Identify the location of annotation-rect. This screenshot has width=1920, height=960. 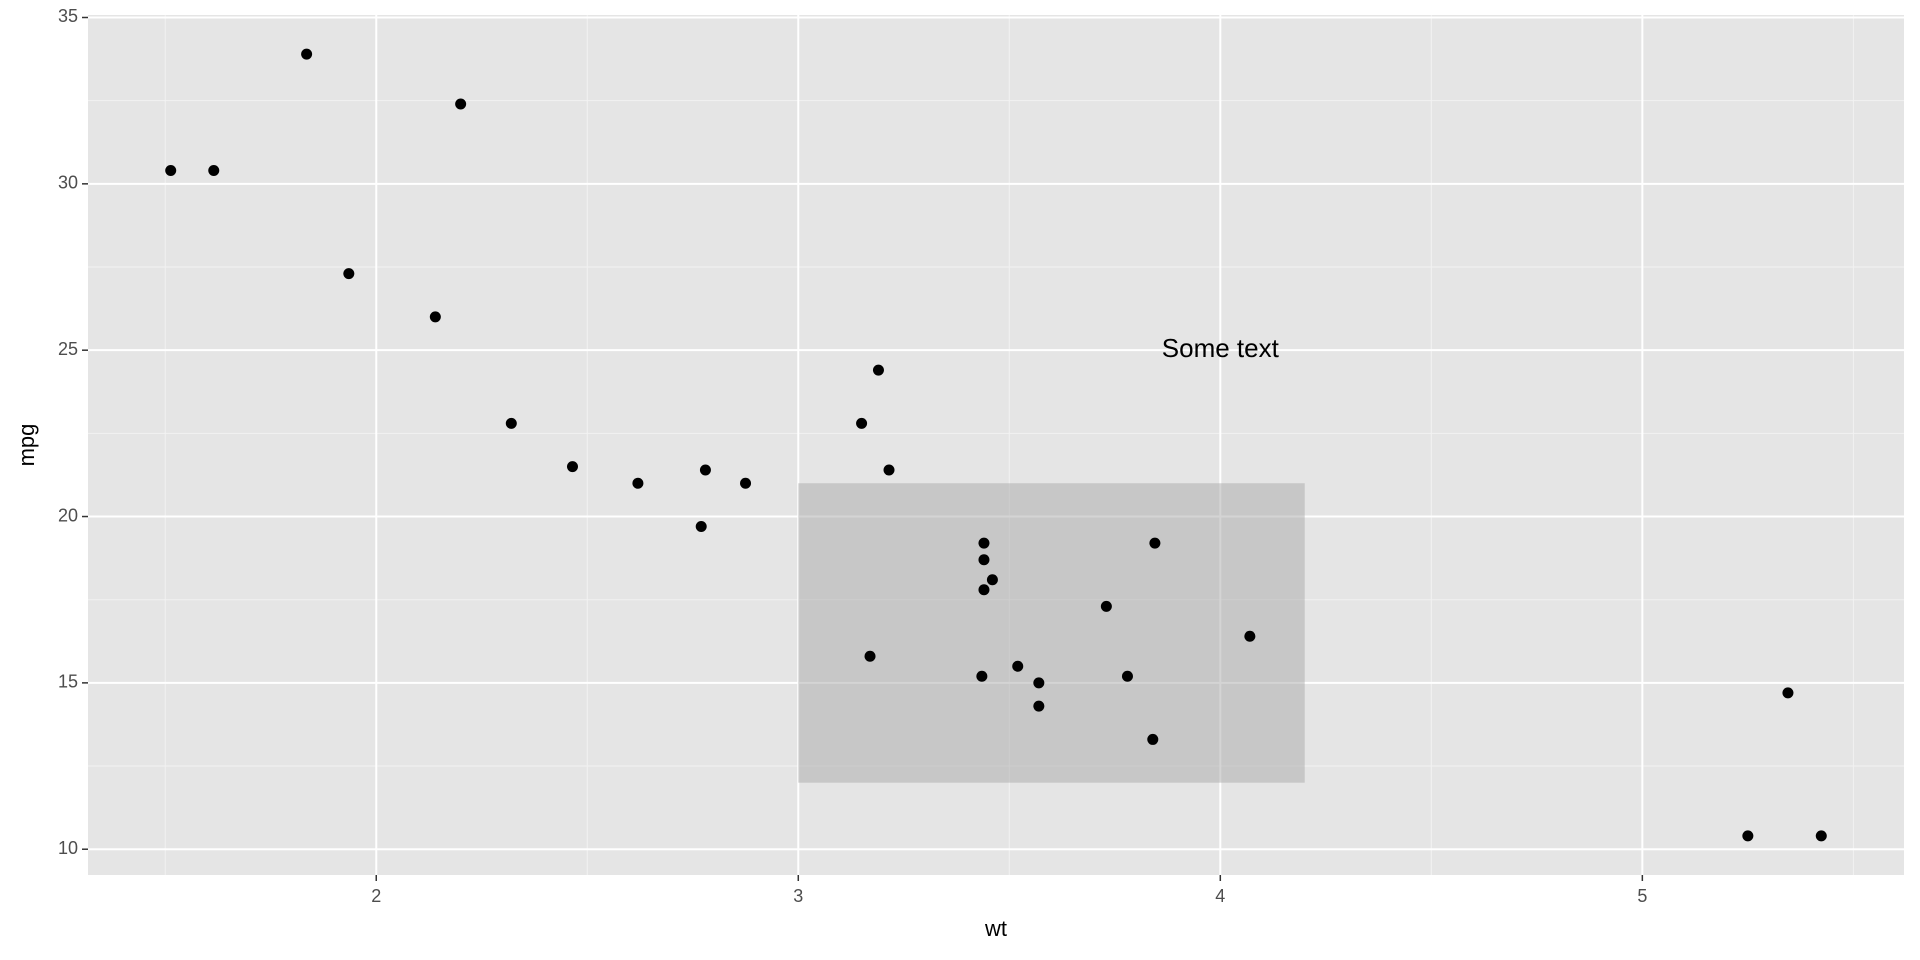
(1051, 633).